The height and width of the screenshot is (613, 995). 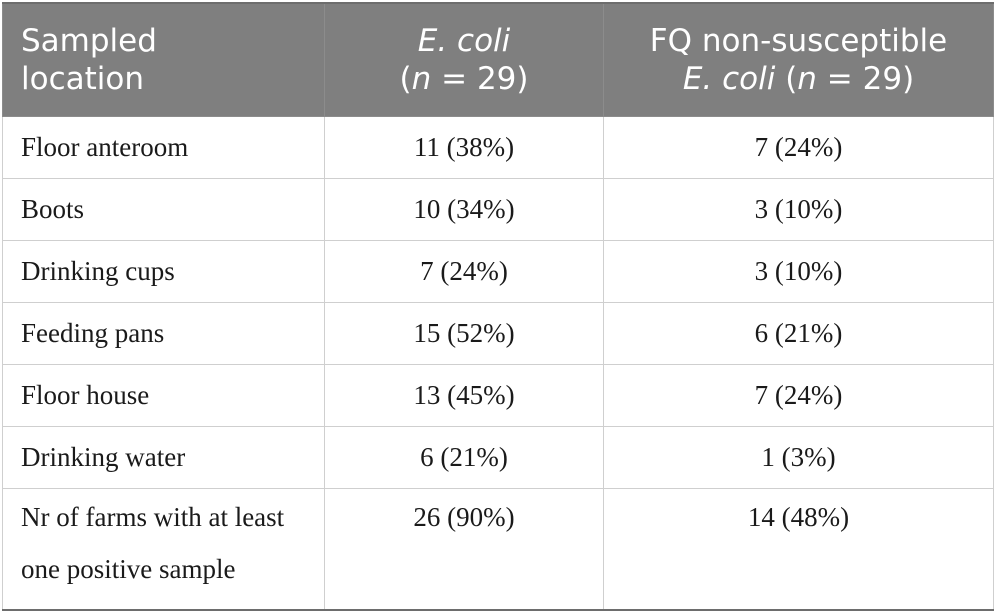 I want to click on cell-ecoli: 7 (24%), so click(x=464, y=271).